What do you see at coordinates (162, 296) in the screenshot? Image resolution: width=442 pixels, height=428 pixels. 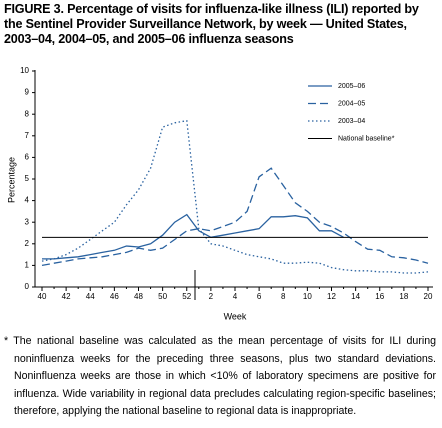 I see `x-tick-label: 50` at bounding box center [162, 296].